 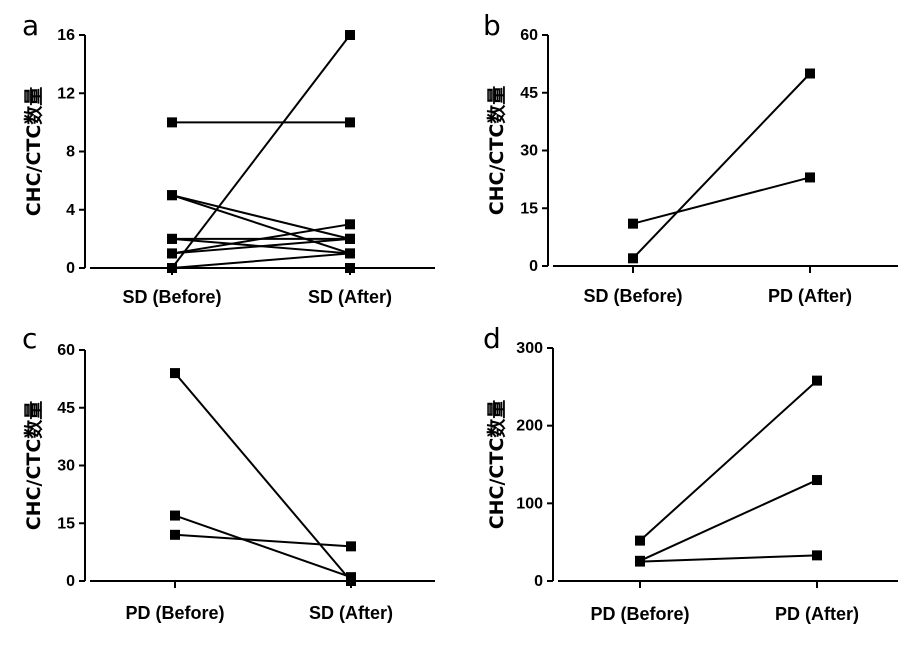 I want to click on y-tick-label: 200, so click(x=529, y=426).